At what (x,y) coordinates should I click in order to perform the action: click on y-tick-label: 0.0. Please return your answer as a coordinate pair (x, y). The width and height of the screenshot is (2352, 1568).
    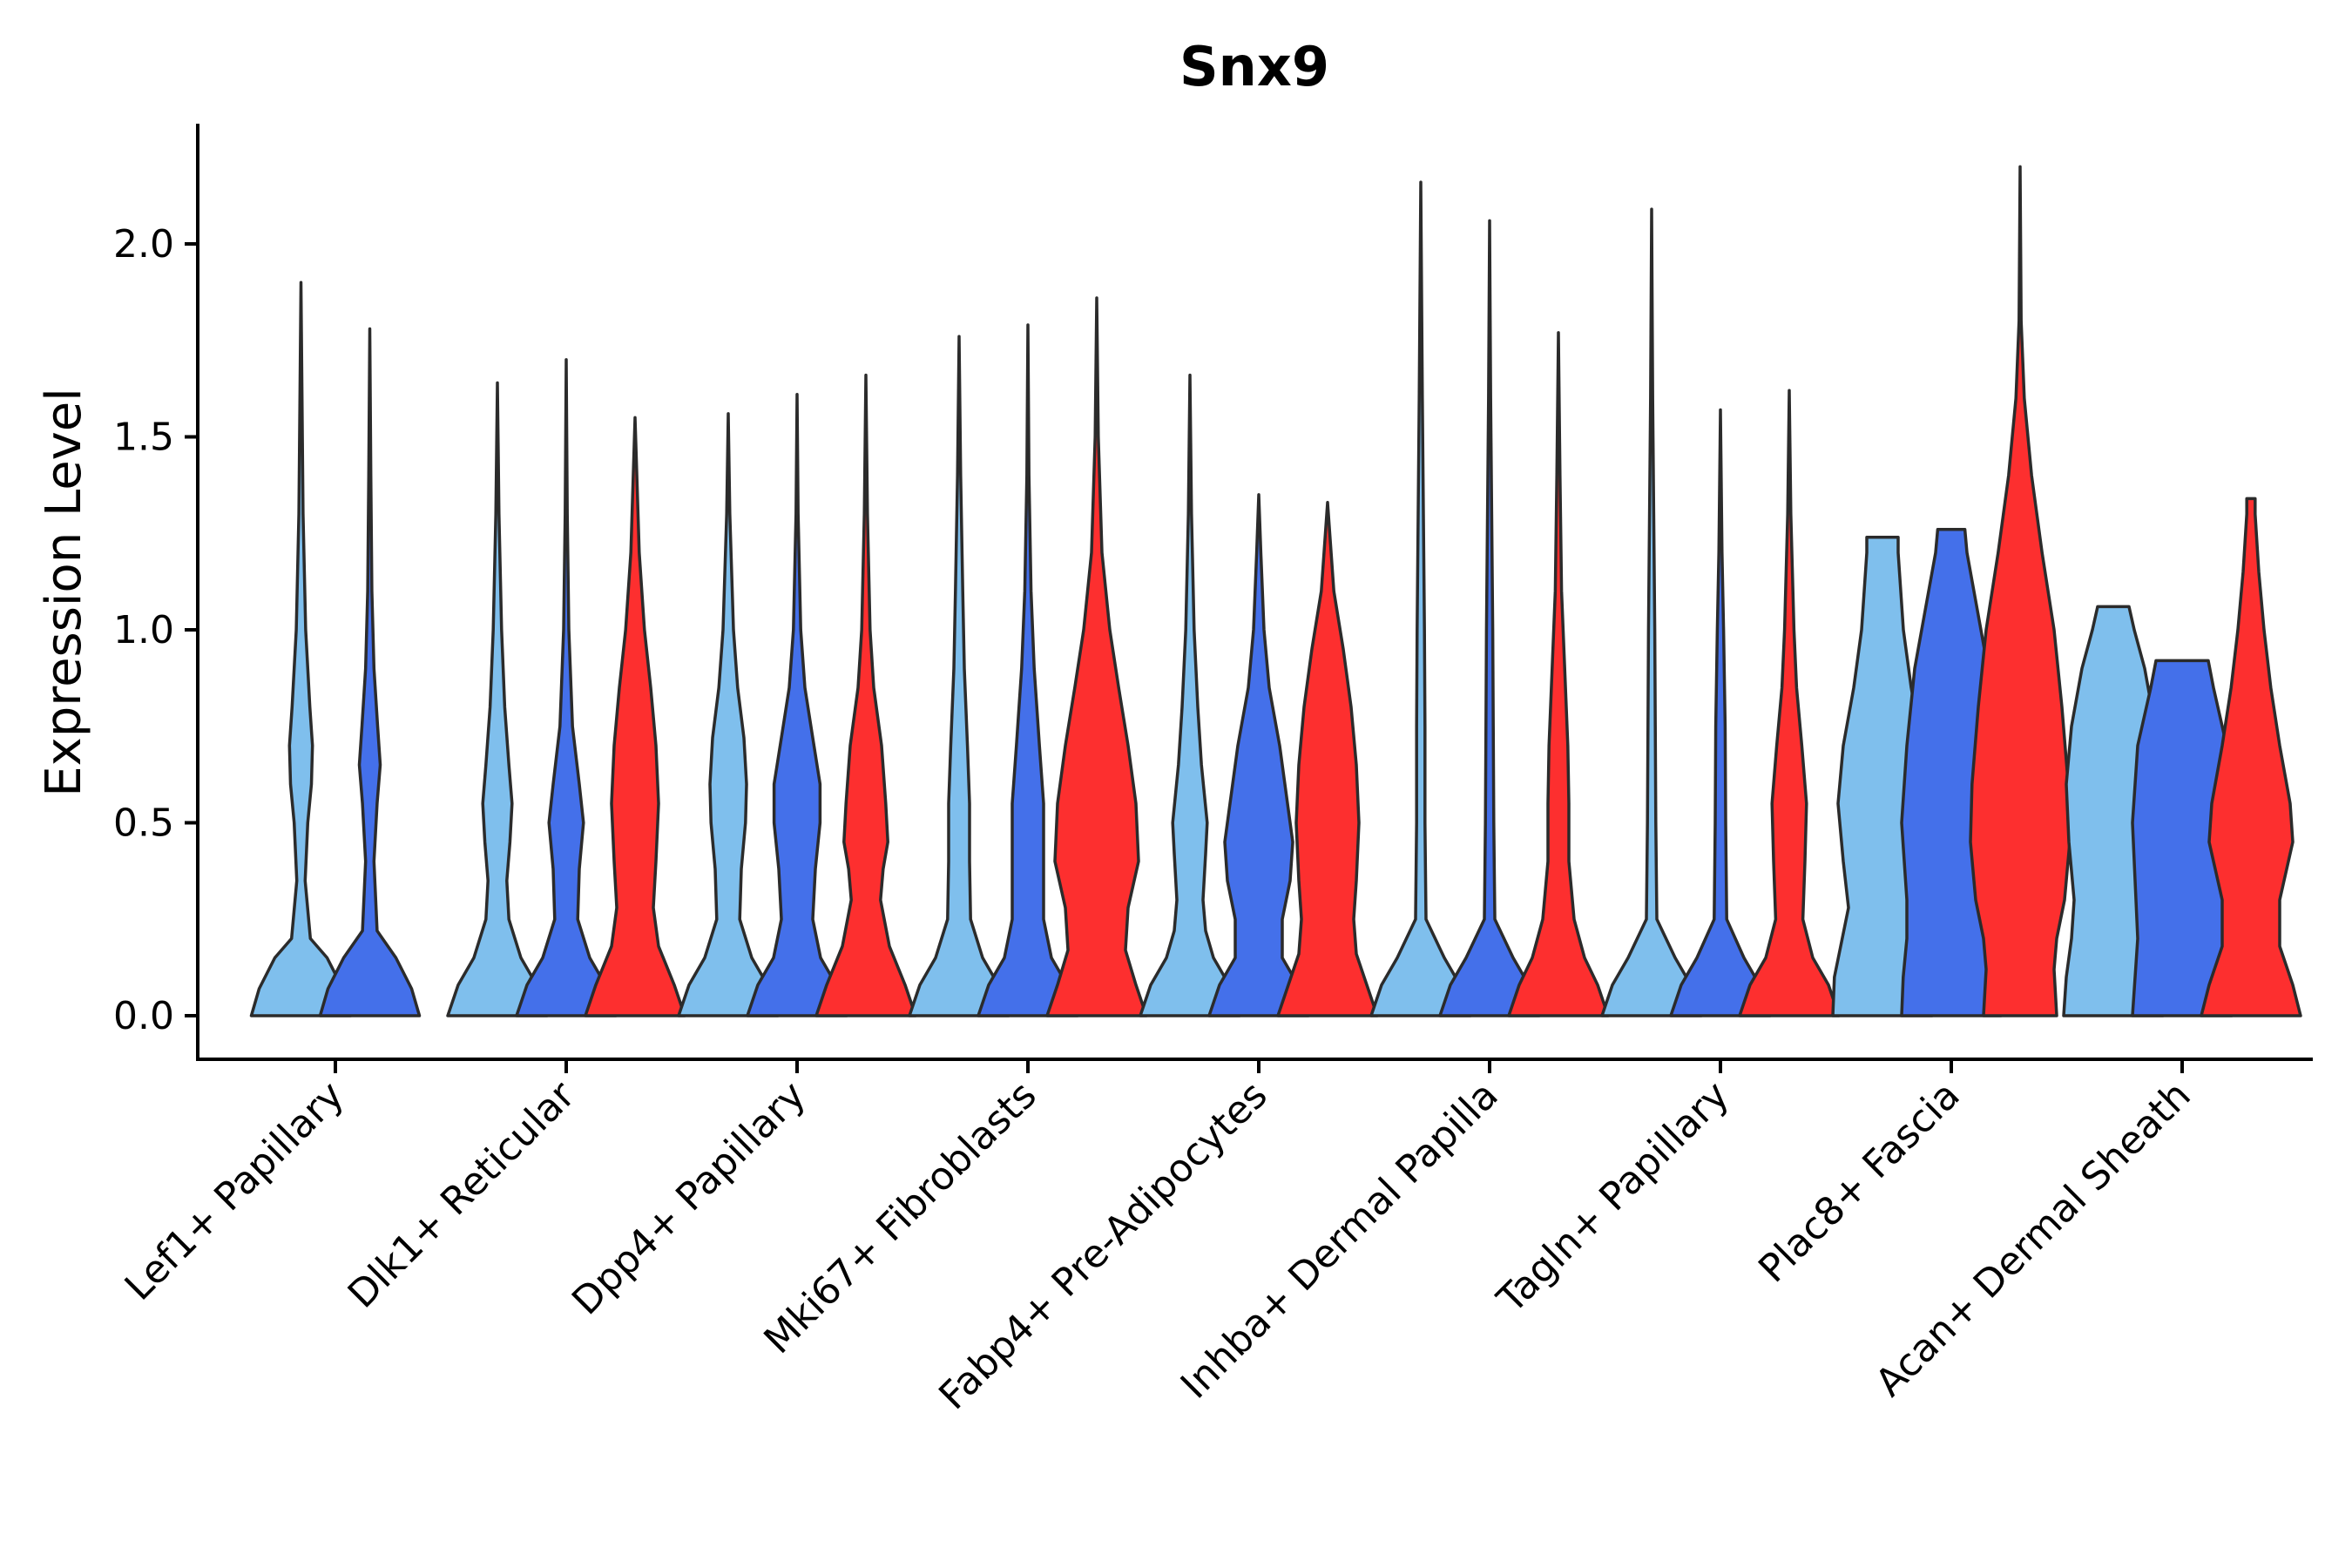
    Looking at the image, I should click on (143, 1016).